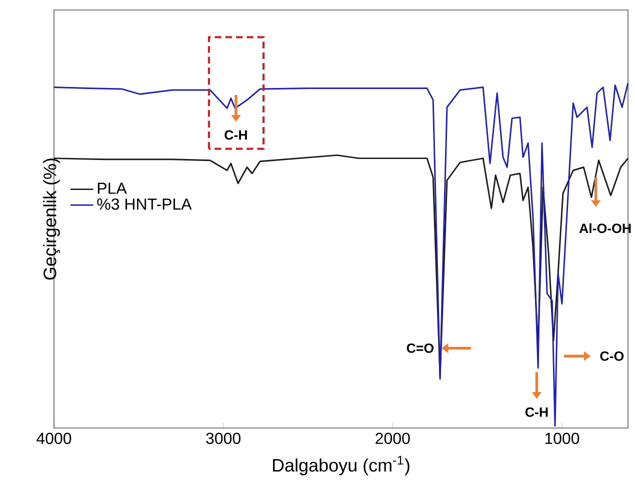 The image size is (635, 493). Describe the element at coordinates (562, 438) in the screenshot. I see `x-tick-label: 1000` at that location.